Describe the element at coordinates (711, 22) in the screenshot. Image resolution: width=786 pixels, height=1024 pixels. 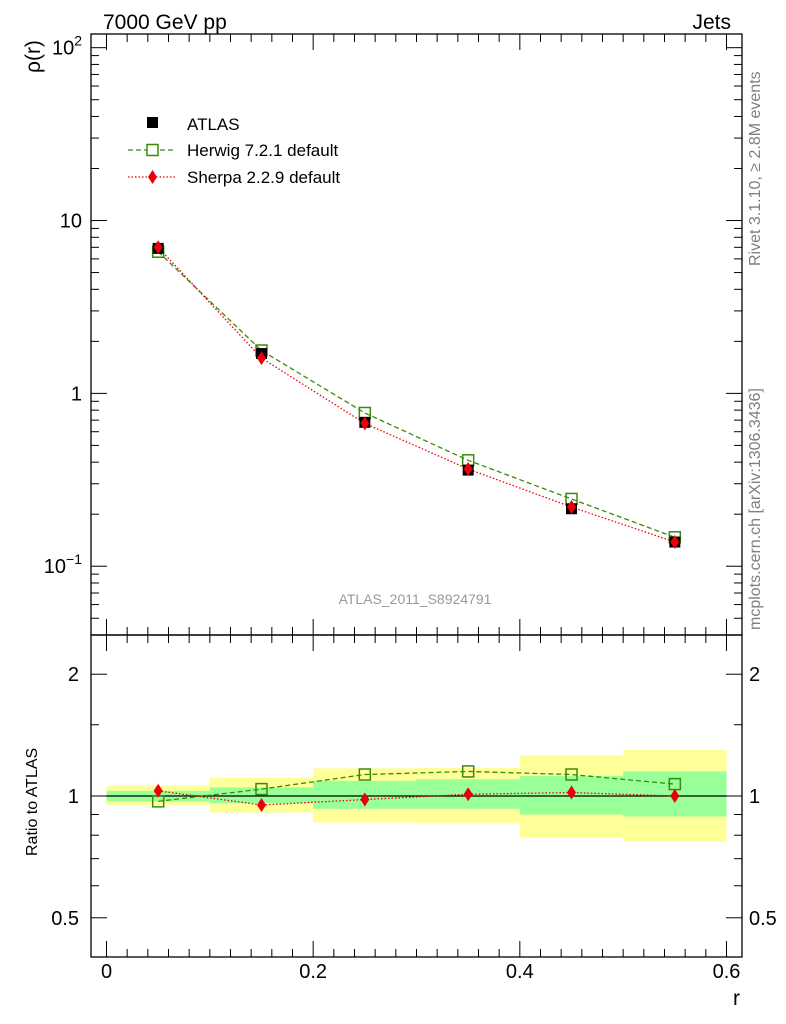
I see `header-right: Jets` at that location.